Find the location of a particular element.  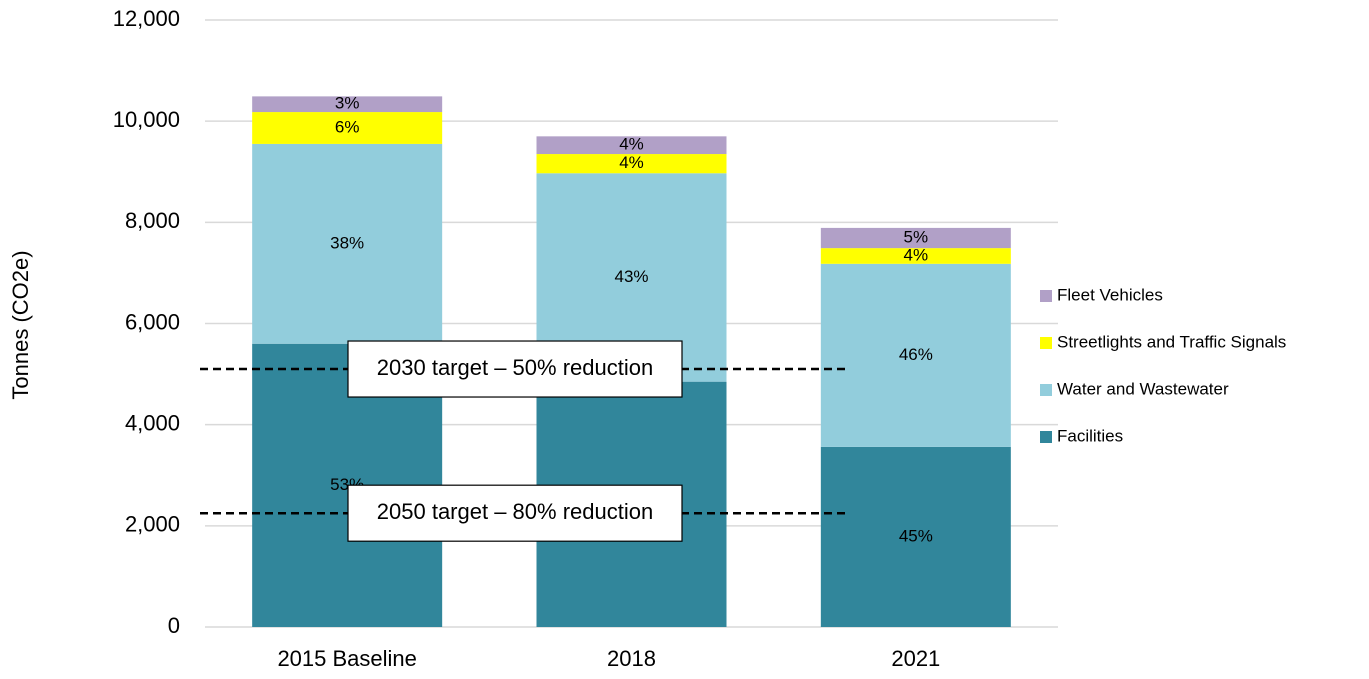

x-tick-label: 2018 is located at coordinates (631, 658).